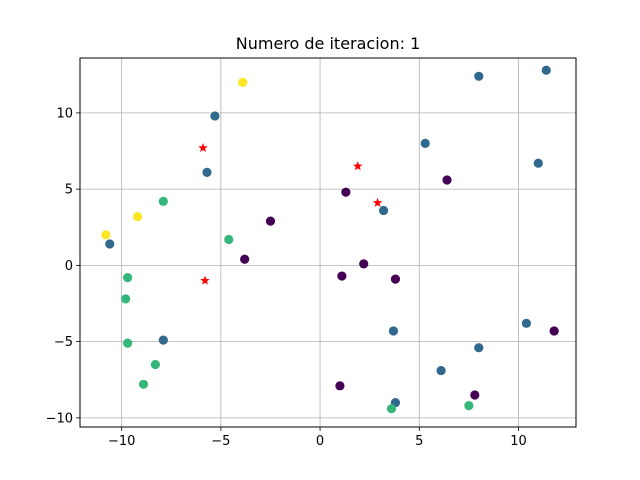 This screenshot has height=480, width=640. I want to click on y-tick-label: 10, so click(64, 113).